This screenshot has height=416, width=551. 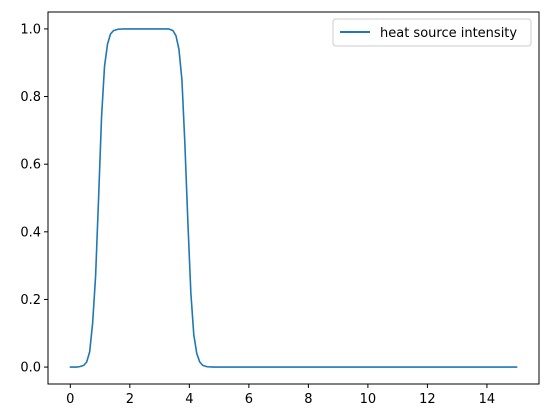 I want to click on y-axis: 0.0 0.2 0.4 0.6 0.8 1.0, so click(x=34, y=199).